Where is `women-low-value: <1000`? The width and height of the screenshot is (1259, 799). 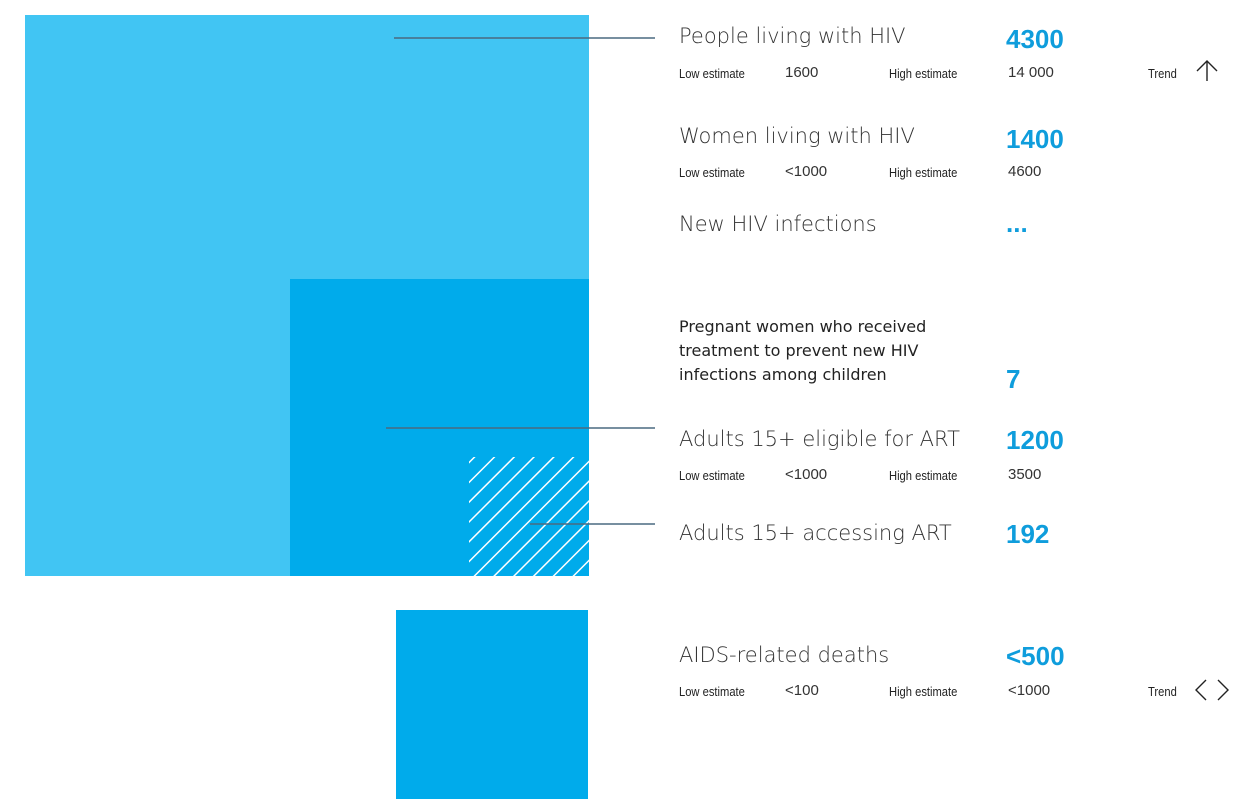 women-low-value: <1000 is located at coordinates (806, 171).